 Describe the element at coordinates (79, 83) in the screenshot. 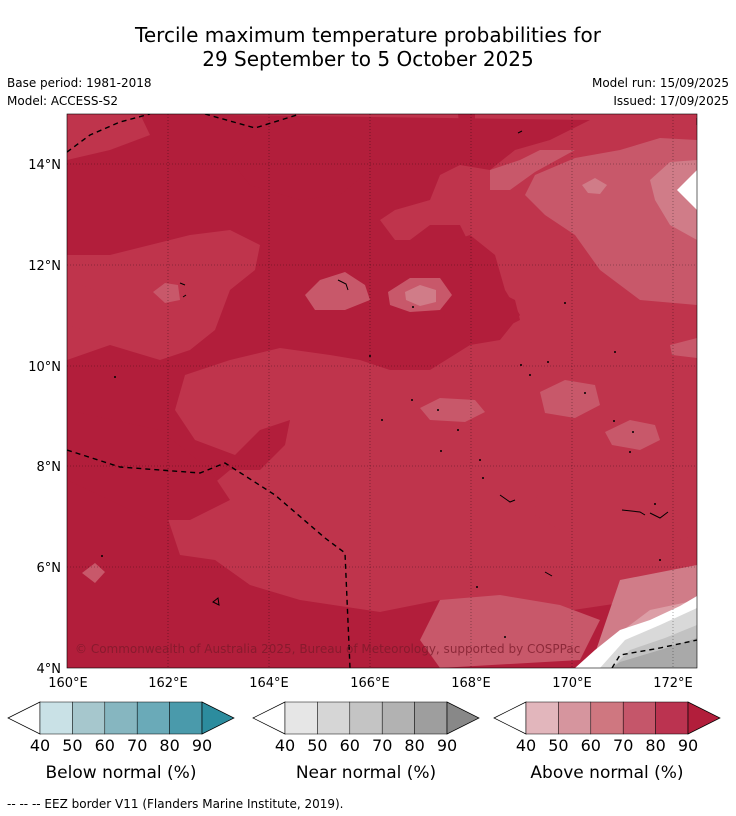

I see `base-period: Base period: 1981-2018` at that location.